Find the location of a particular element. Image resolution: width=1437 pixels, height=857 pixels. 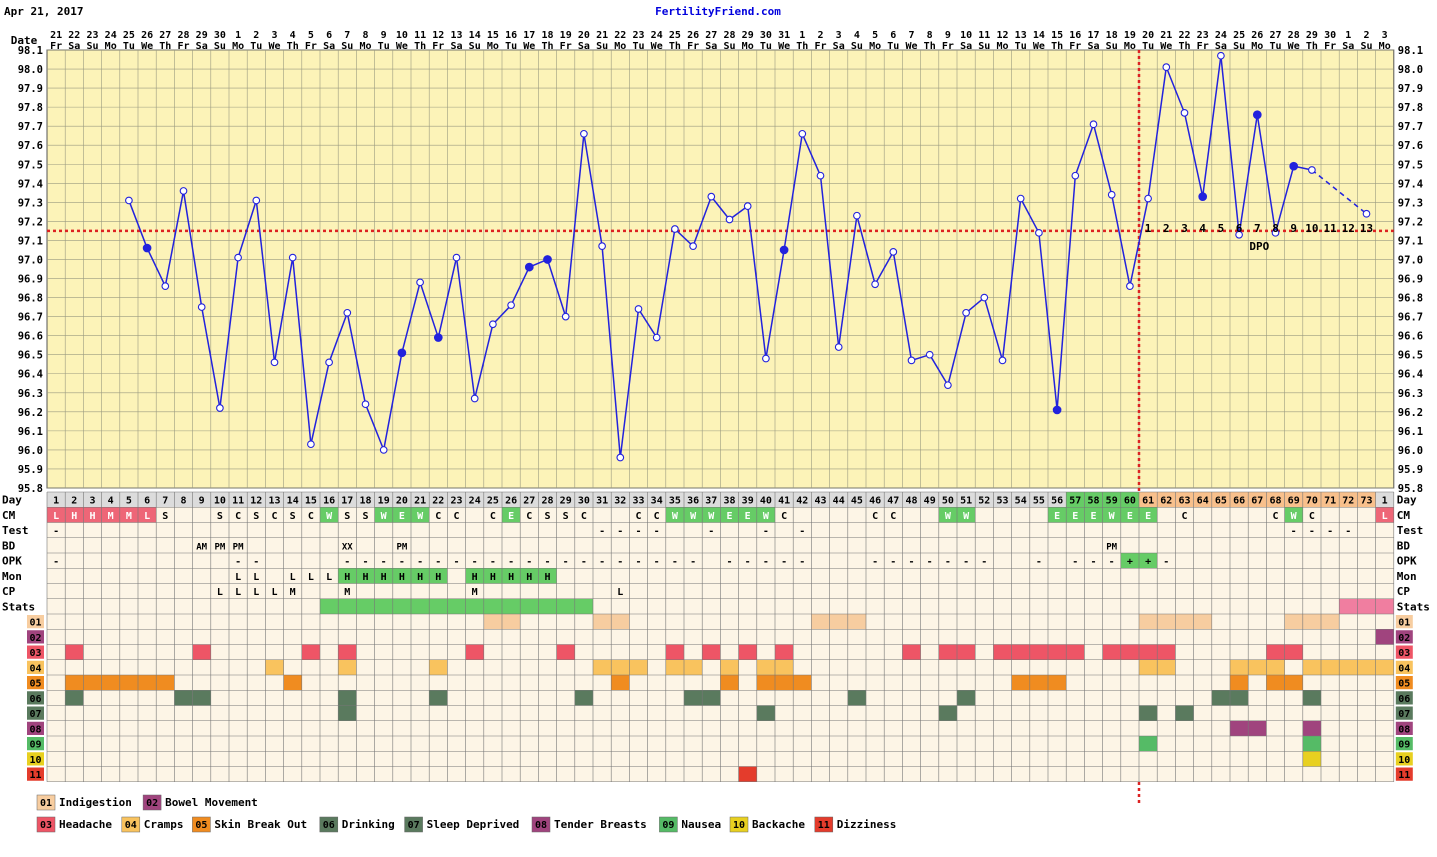

date-tick-label: 6 is located at coordinates (329, 35).